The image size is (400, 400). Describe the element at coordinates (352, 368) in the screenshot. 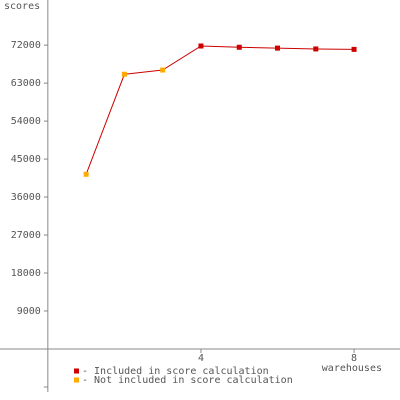

I see `x-axis-label: warehouses` at that location.